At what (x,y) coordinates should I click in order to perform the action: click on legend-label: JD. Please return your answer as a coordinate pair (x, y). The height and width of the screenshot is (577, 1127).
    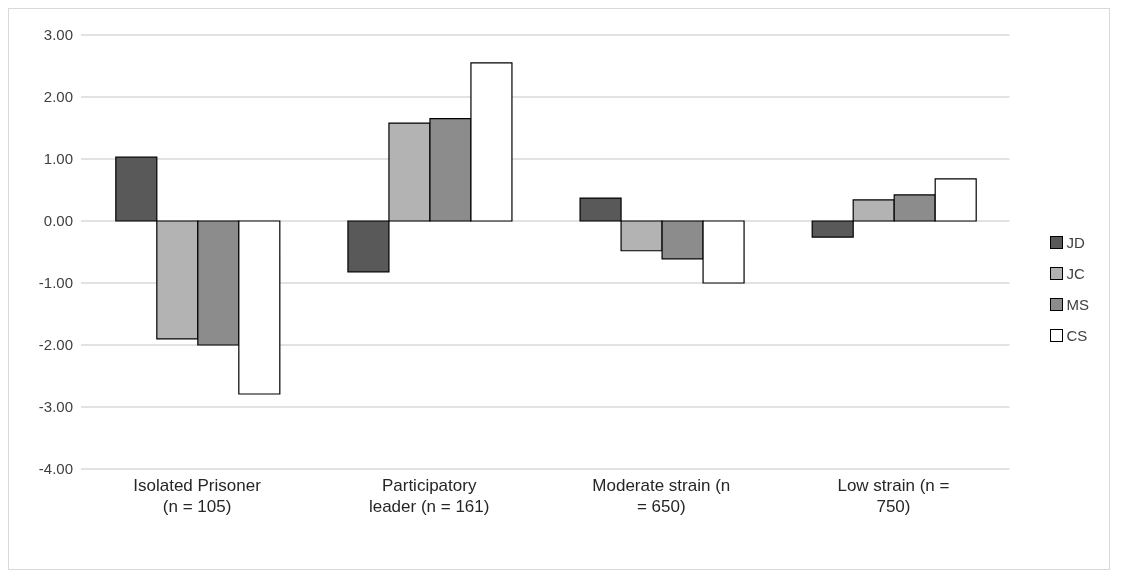
    Looking at the image, I should click on (1075, 242).